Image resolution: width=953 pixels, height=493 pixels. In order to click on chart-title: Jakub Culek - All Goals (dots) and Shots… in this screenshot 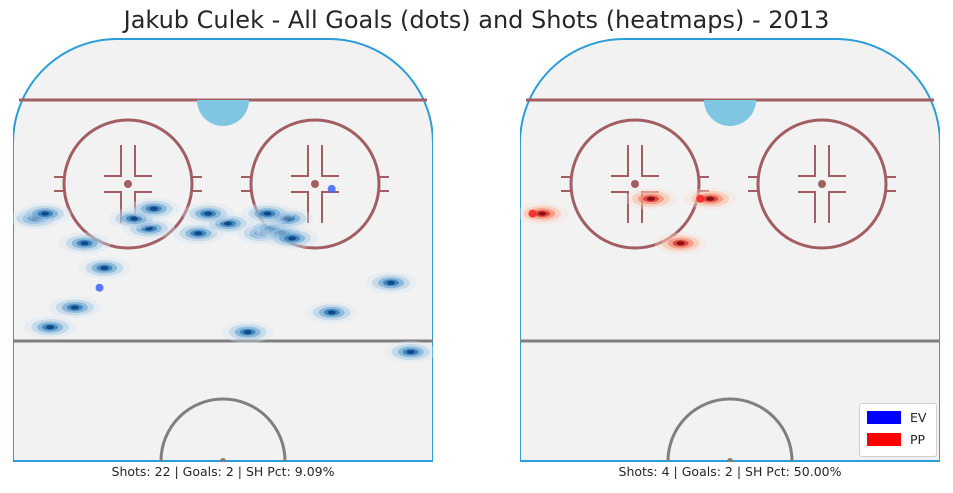, I will do `click(476, 20)`.